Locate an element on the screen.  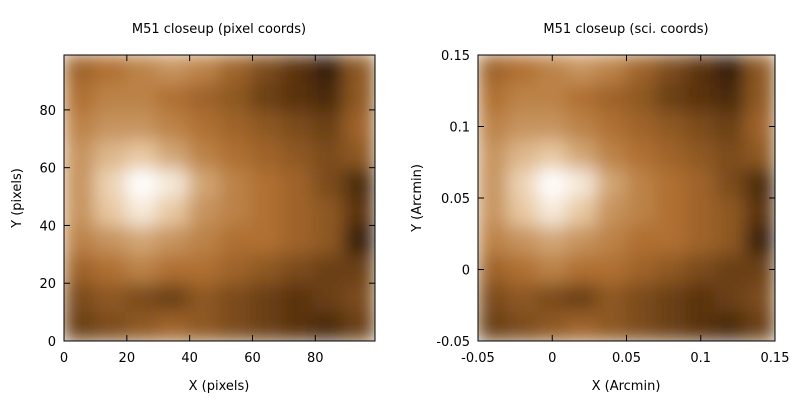
x-tick-label: 80 is located at coordinates (315, 358).